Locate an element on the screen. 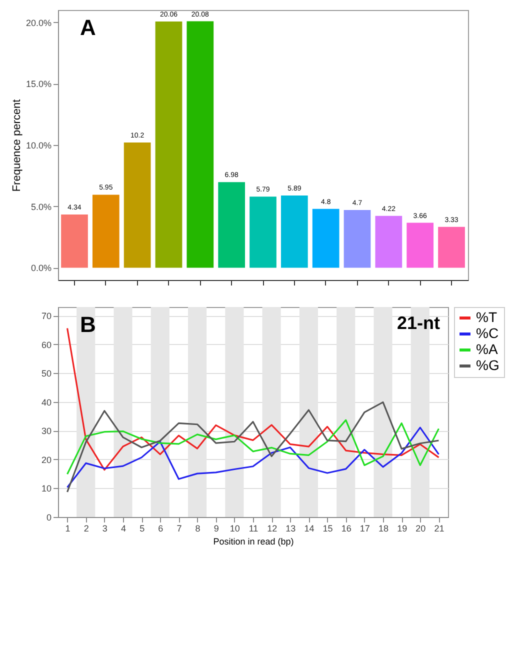  legend-label: %A is located at coordinates (487, 349).